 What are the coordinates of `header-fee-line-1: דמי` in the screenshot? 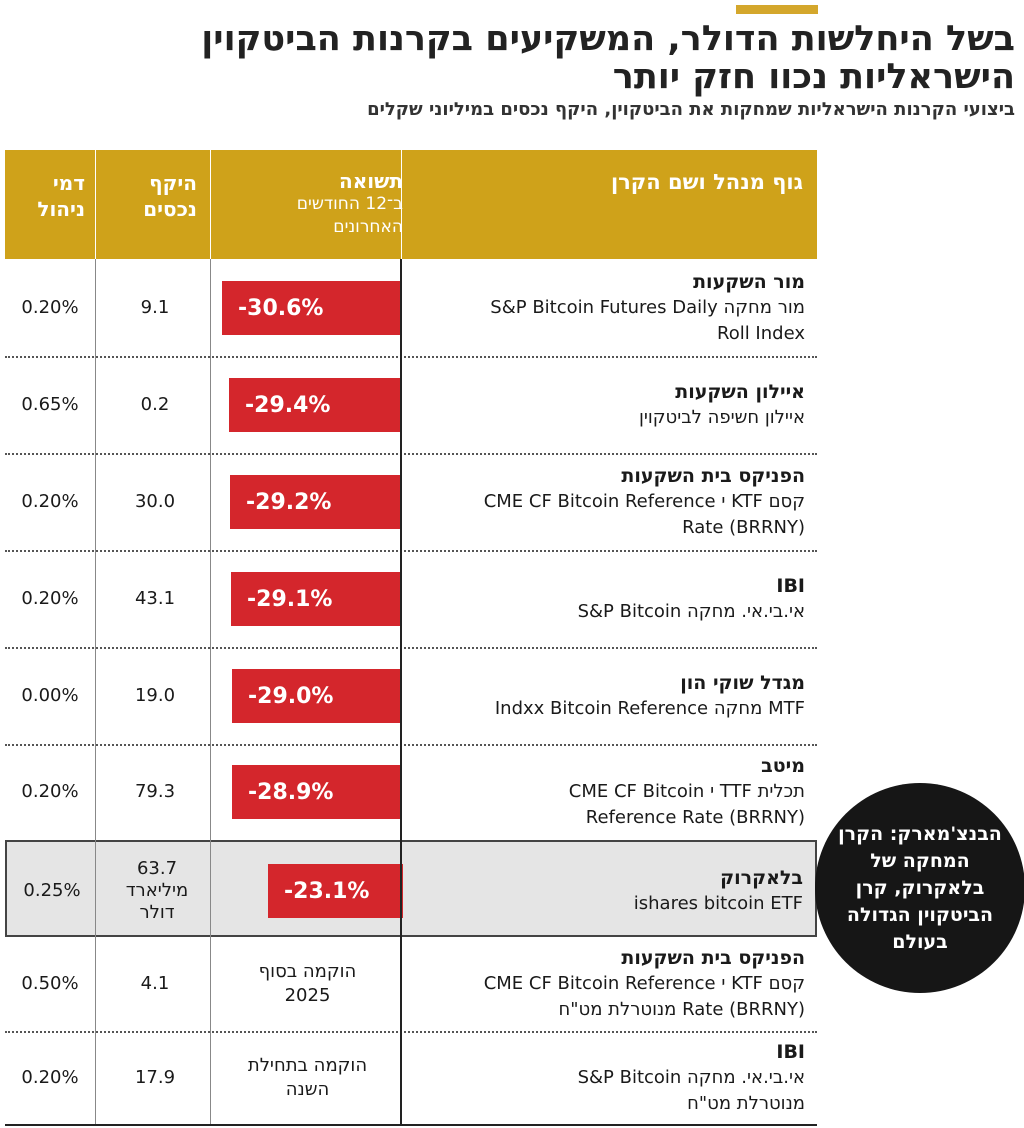 It's located at (68, 183).